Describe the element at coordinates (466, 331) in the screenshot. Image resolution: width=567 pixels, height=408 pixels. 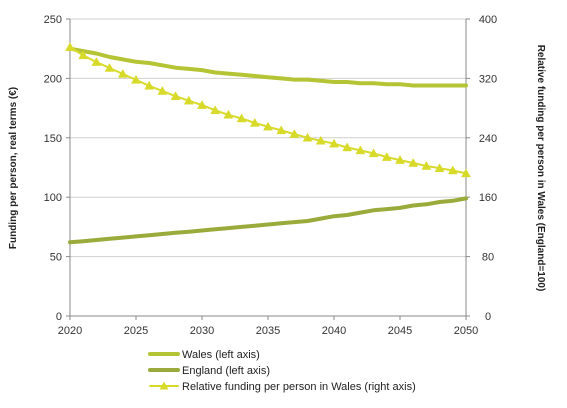
I see `x-tick-label-6: 2050` at that location.